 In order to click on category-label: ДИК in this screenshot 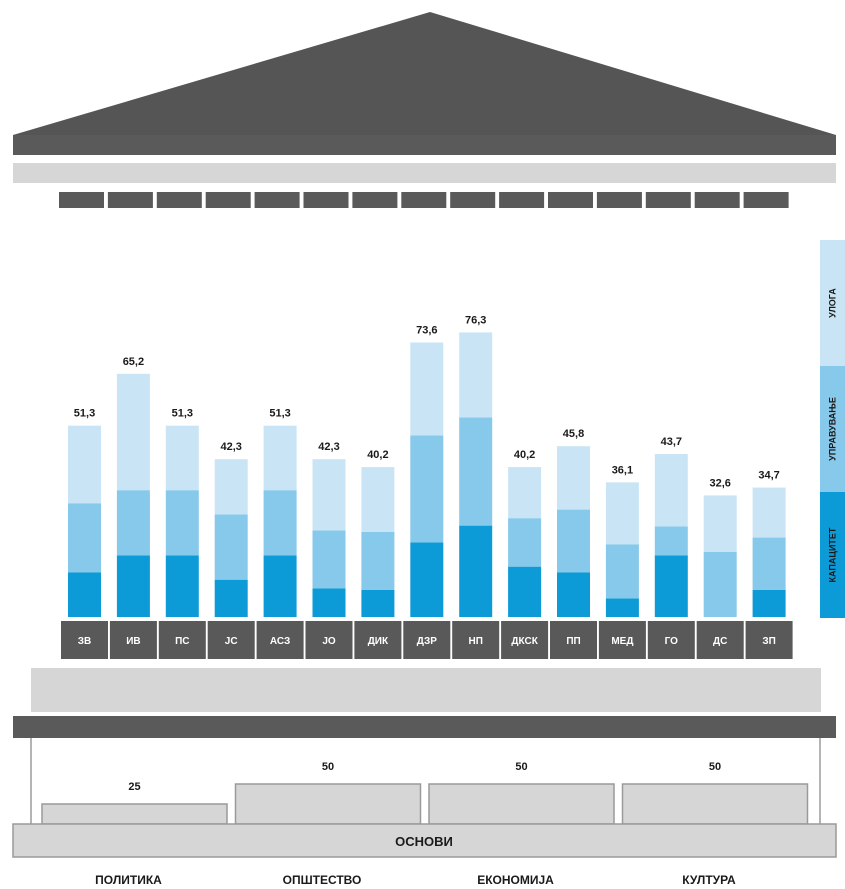, I will do `click(378, 641)`.